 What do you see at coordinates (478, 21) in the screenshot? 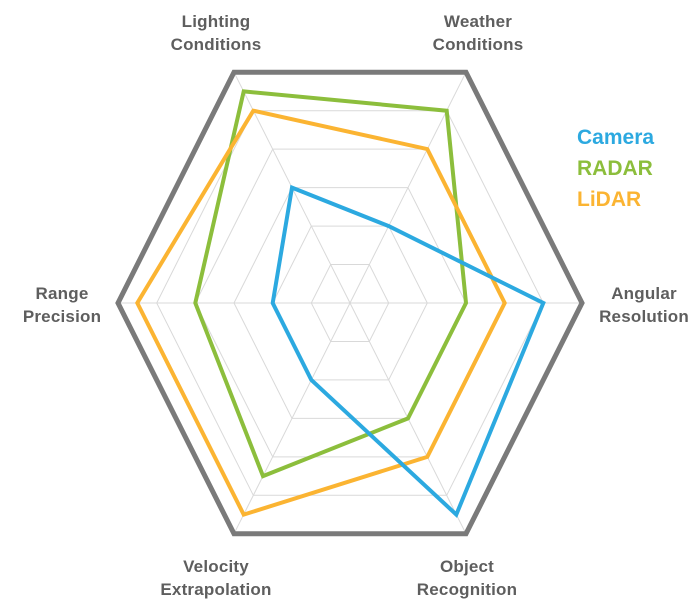
I see `axis-label-line: Weather` at bounding box center [478, 21].